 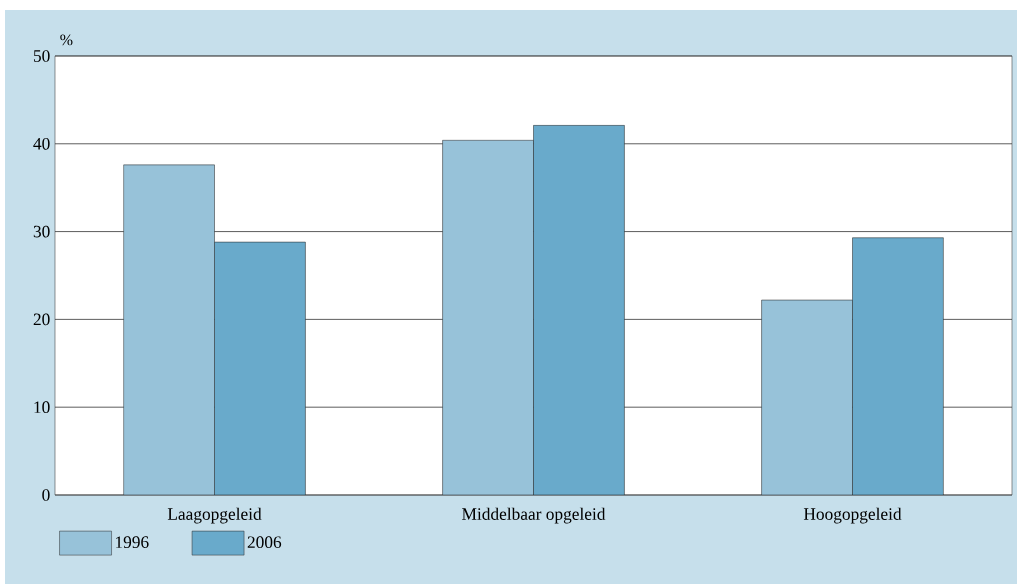 What do you see at coordinates (41, 231) in the screenshot?
I see `y-tick-label: 30` at bounding box center [41, 231].